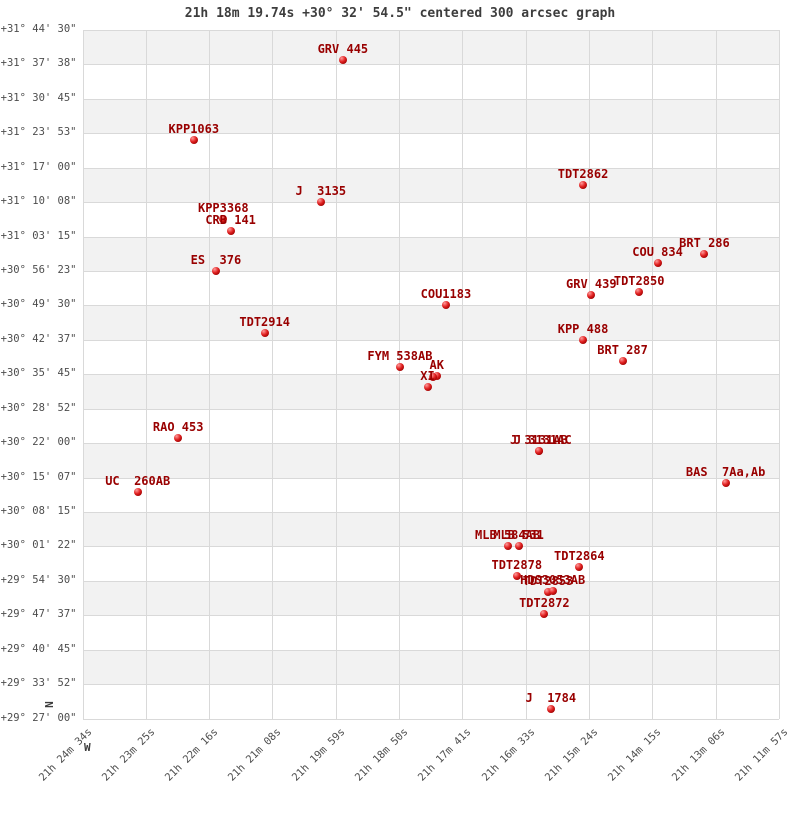  Describe the element at coordinates (38, 546) in the screenshot. I see `y-axis-tick-label: +30° 01' 22"` at that location.